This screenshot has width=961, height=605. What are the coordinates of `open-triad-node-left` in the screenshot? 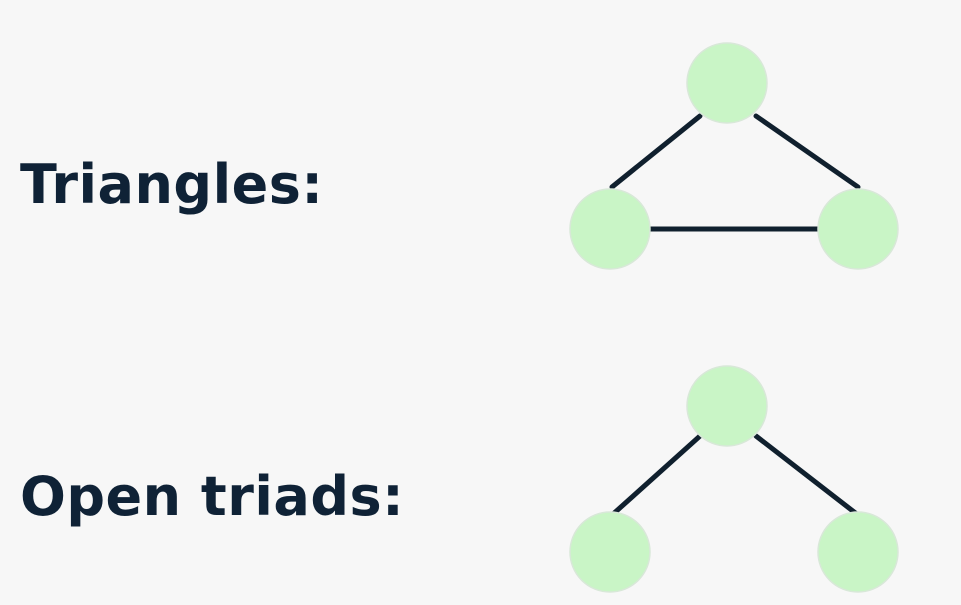 It's located at (610, 552).